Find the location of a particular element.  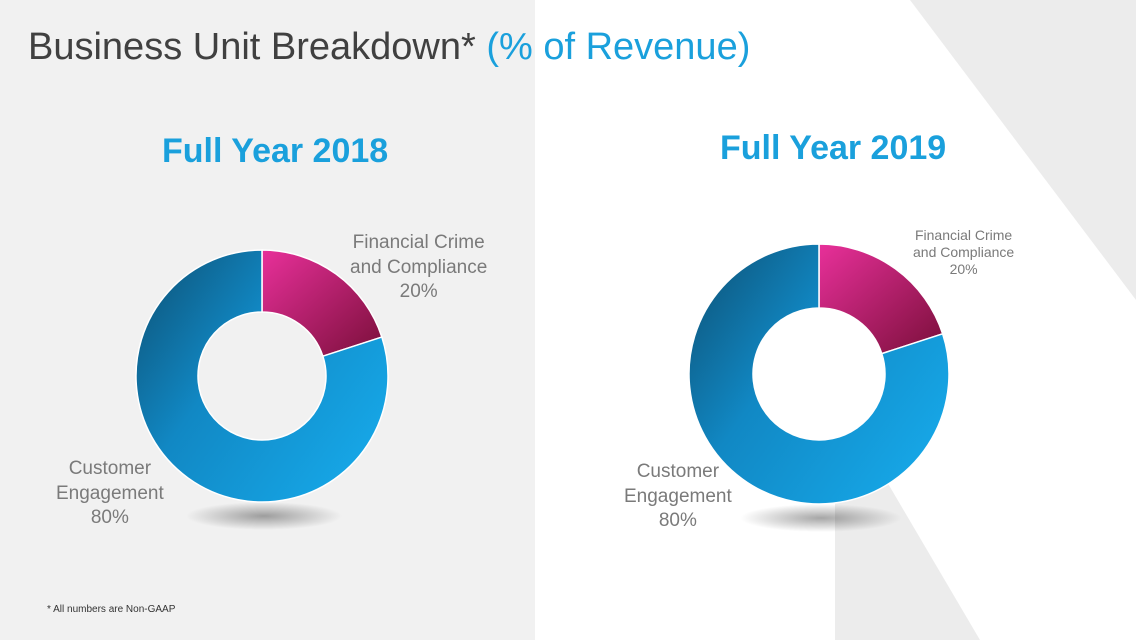

slice-label-2019-customer-engagement: Customer Engagement 80% is located at coordinates (678, 497).